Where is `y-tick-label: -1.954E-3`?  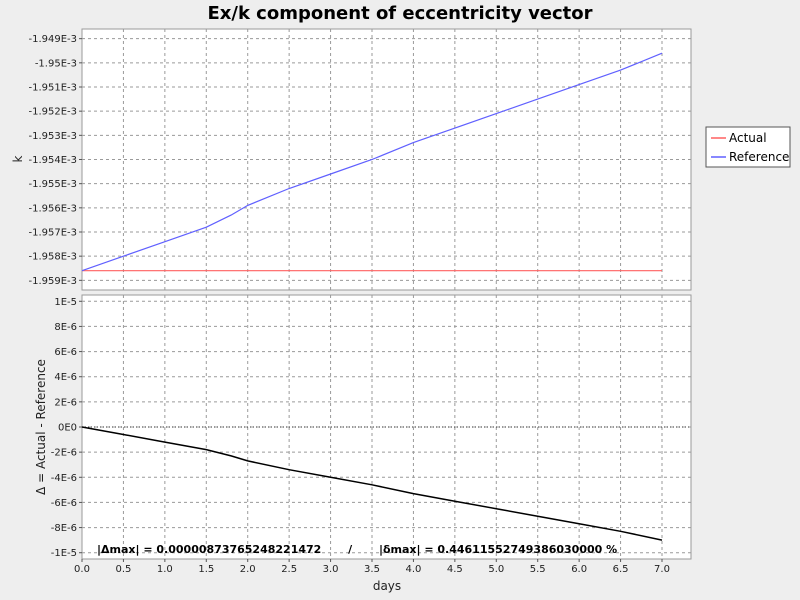 y-tick-label: -1.954E-3 is located at coordinates (52, 160).